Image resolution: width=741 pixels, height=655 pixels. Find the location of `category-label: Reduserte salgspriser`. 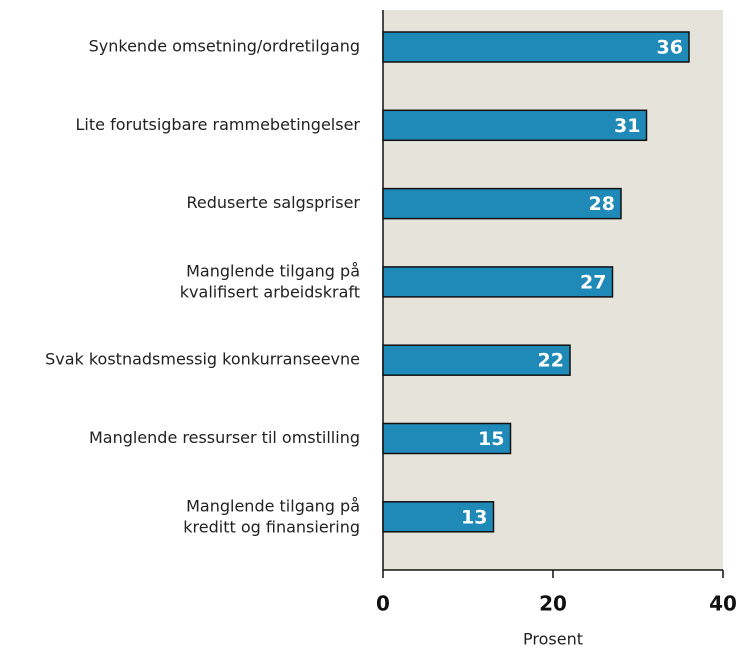

category-label: Reduserte salgspriser is located at coordinates (273, 202).